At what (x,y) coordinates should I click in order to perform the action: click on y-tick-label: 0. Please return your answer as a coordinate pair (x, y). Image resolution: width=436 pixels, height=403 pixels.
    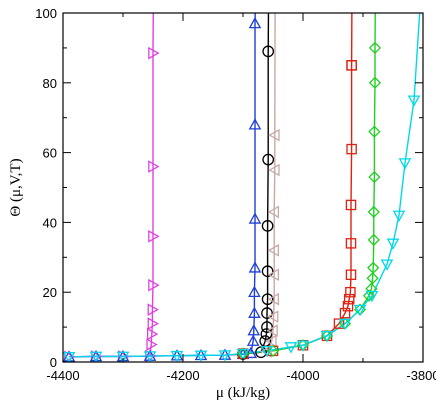
    Looking at the image, I should click on (53, 362).